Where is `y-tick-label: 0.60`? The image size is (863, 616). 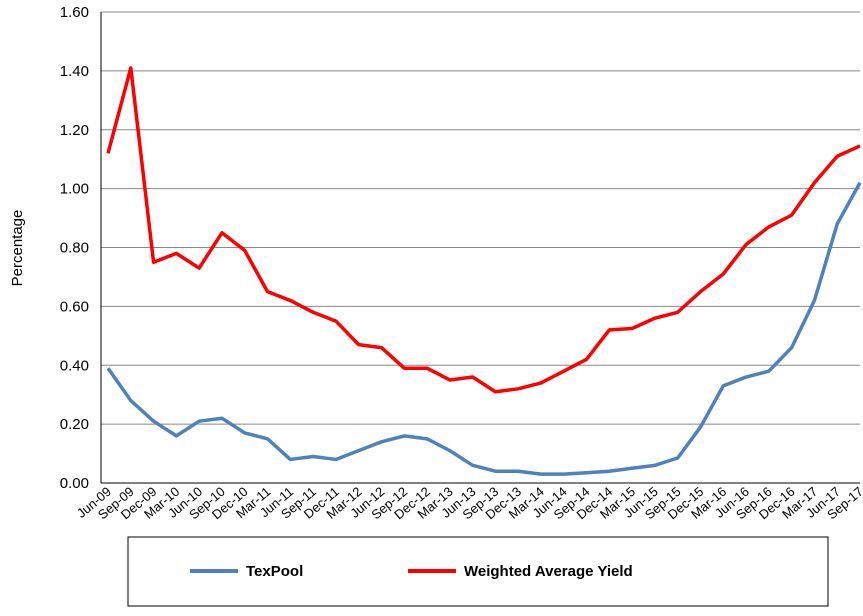 y-tick-label: 0.60 is located at coordinates (74, 306).